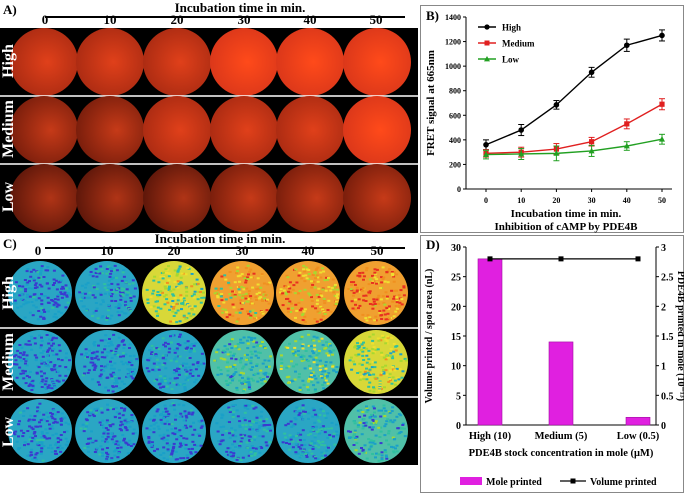 The height and width of the screenshot is (495, 685). What do you see at coordinates (566, 214) in the screenshot?
I see `x-axis-title: Incubation time in min.` at bounding box center [566, 214].